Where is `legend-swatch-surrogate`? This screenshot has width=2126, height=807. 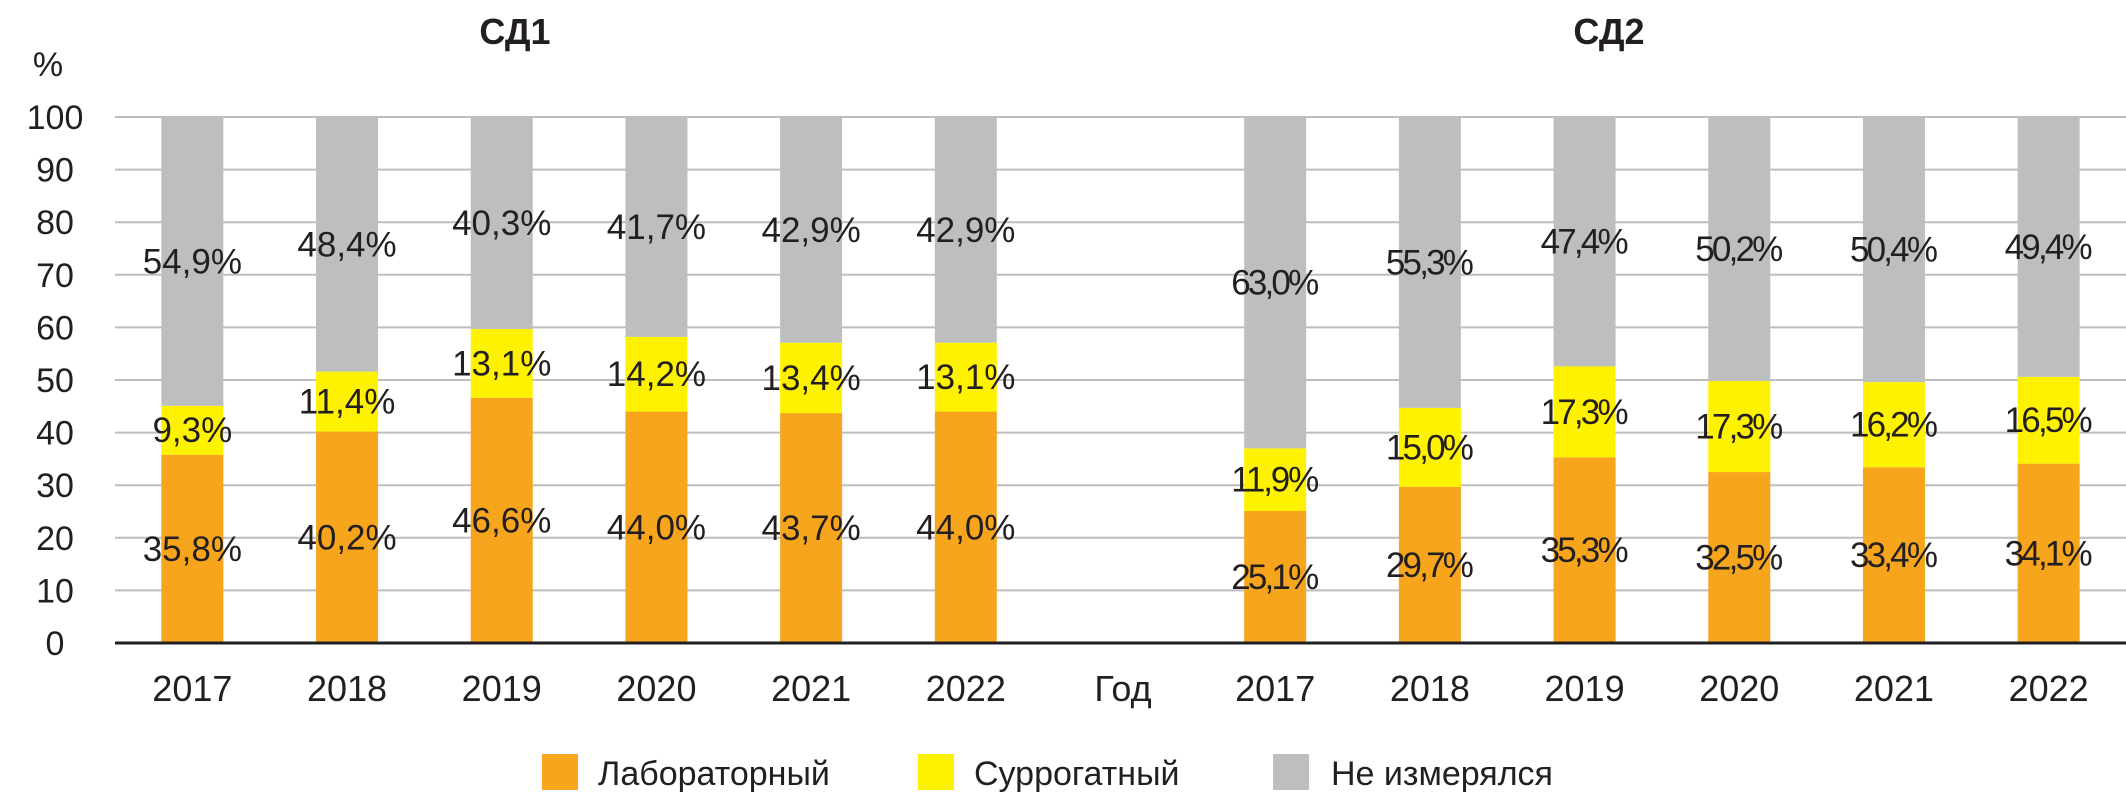 legend-swatch-surrogate is located at coordinates (936, 772).